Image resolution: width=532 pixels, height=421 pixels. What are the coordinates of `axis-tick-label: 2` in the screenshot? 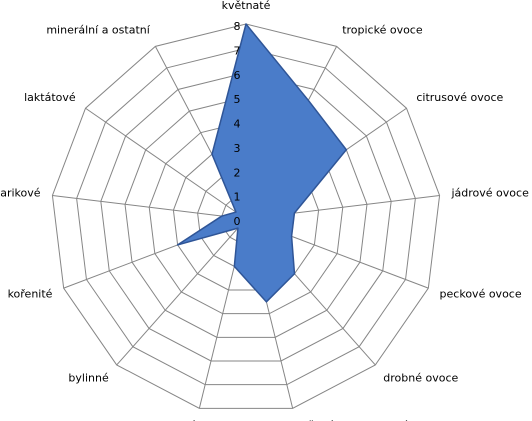 It's located at (237, 172).